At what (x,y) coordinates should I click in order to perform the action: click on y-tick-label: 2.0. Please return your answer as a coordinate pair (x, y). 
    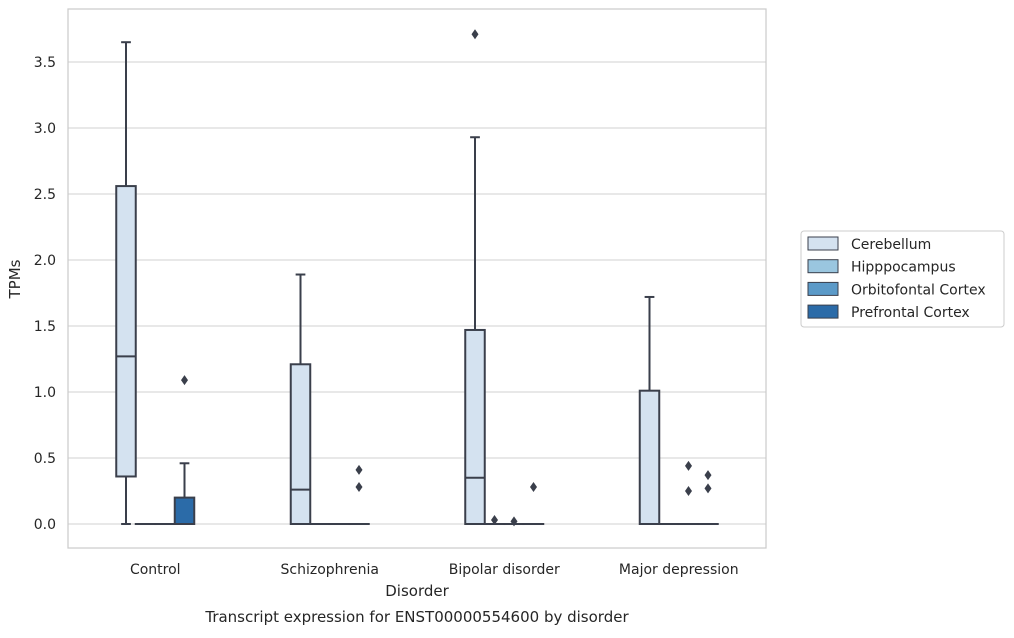
    Looking at the image, I should click on (45, 261).